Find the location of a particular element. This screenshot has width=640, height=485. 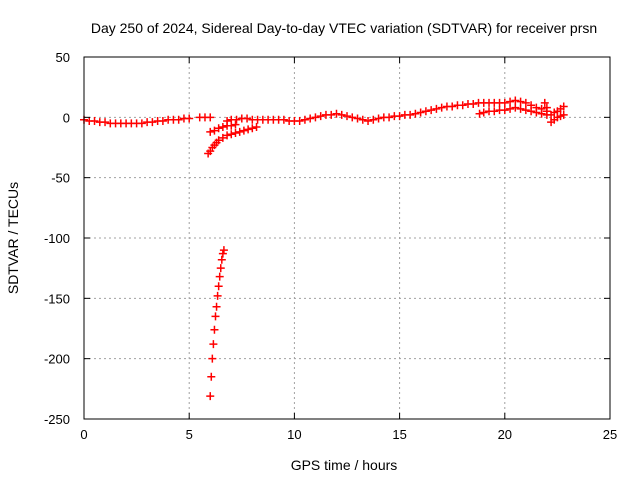

y-tick-label: 0 is located at coordinates (66, 117).